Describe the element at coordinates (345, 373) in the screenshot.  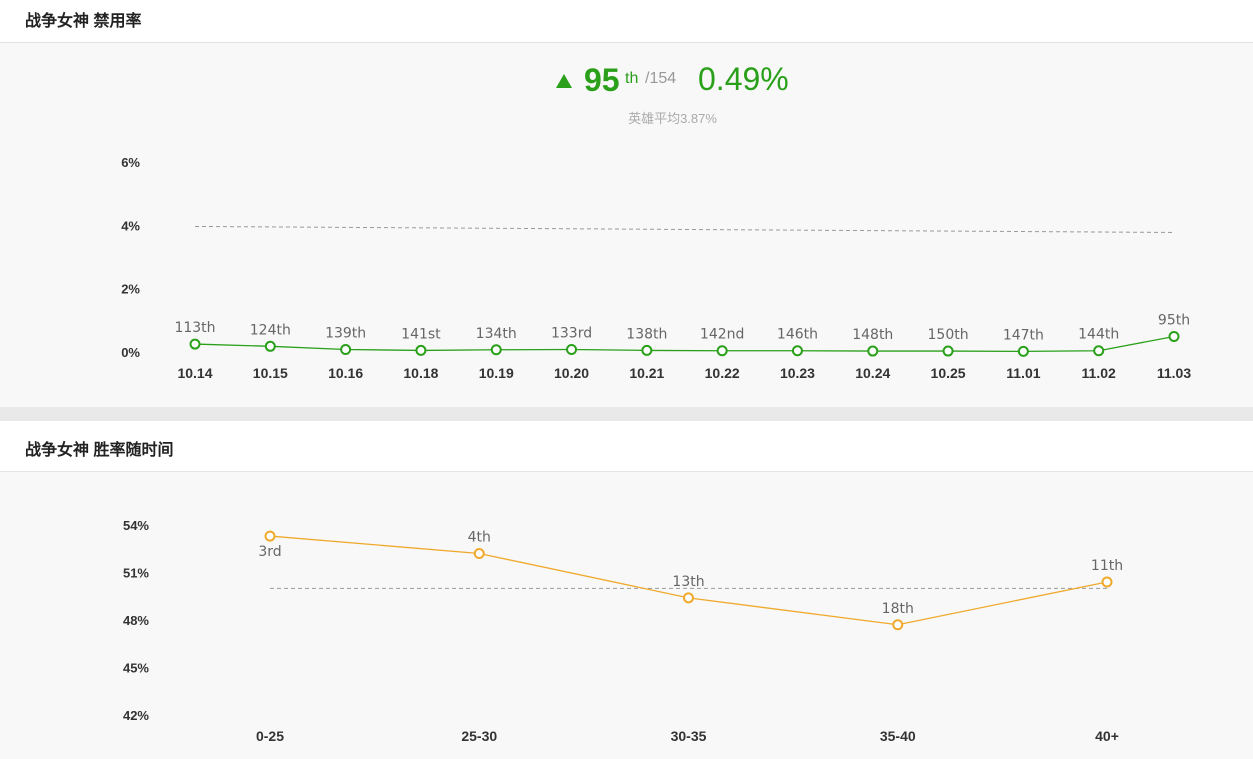
I see `x-tick-label: 10.16` at that location.